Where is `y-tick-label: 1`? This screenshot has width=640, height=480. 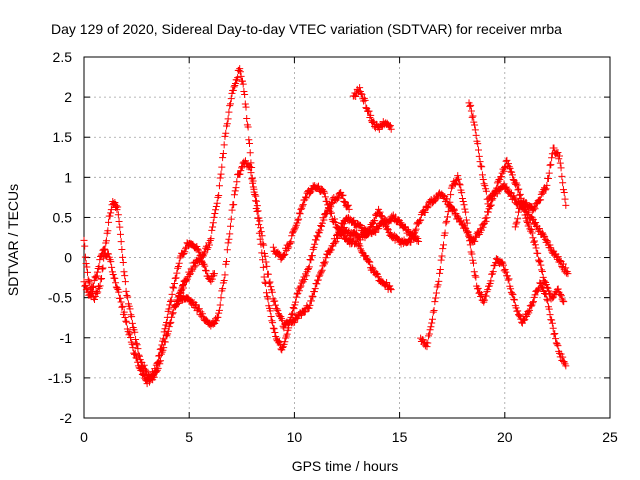 y-tick-label: 1 is located at coordinates (68, 177).